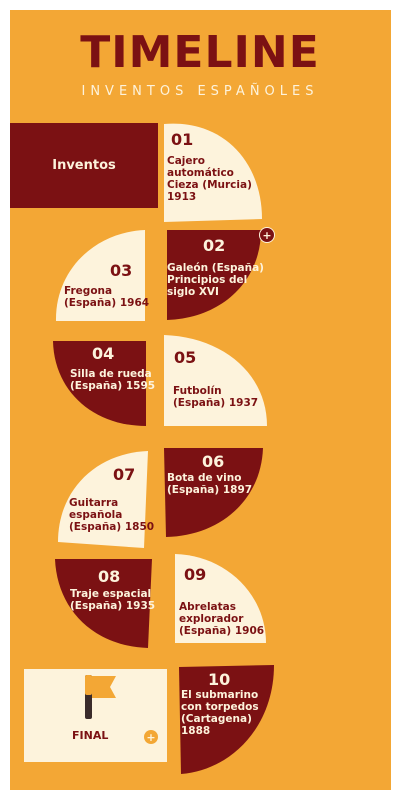 This screenshot has height=800, width=400. Describe the element at coordinates (124, 474) in the screenshot. I see `step-07-number: 07` at that location.